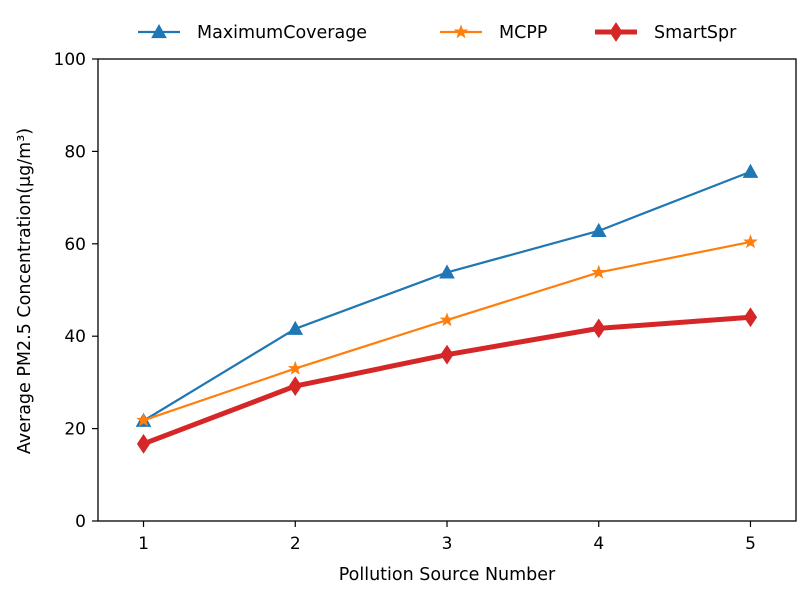  Describe the element at coordinates (493, 33) in the screenshot. I see `legend-entry: MCPP` at that location.